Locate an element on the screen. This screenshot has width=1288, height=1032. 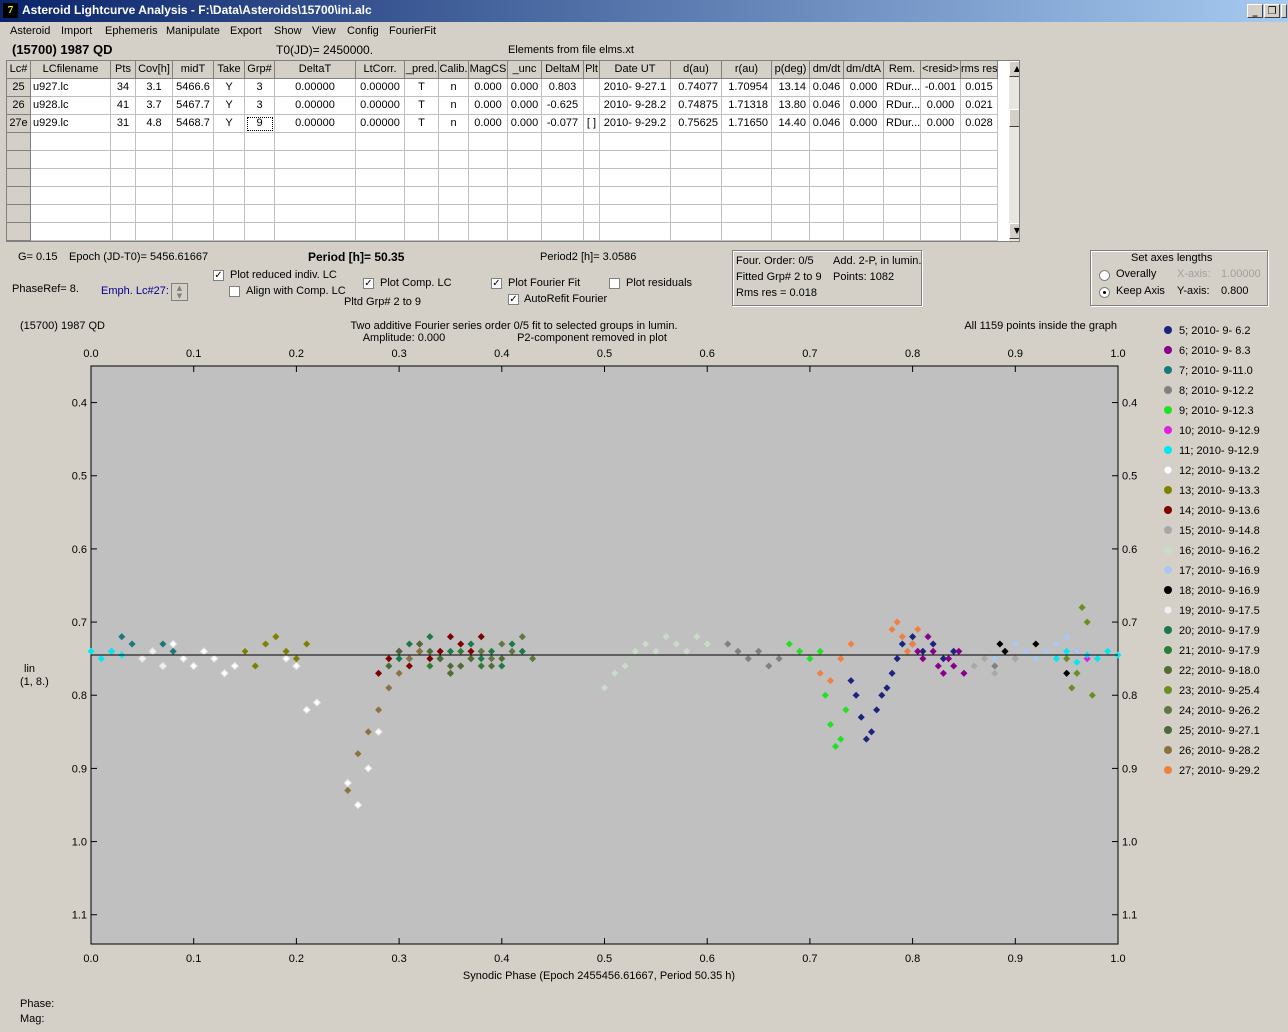
table-cell: 14.40 is located at coordinates (791, 124).